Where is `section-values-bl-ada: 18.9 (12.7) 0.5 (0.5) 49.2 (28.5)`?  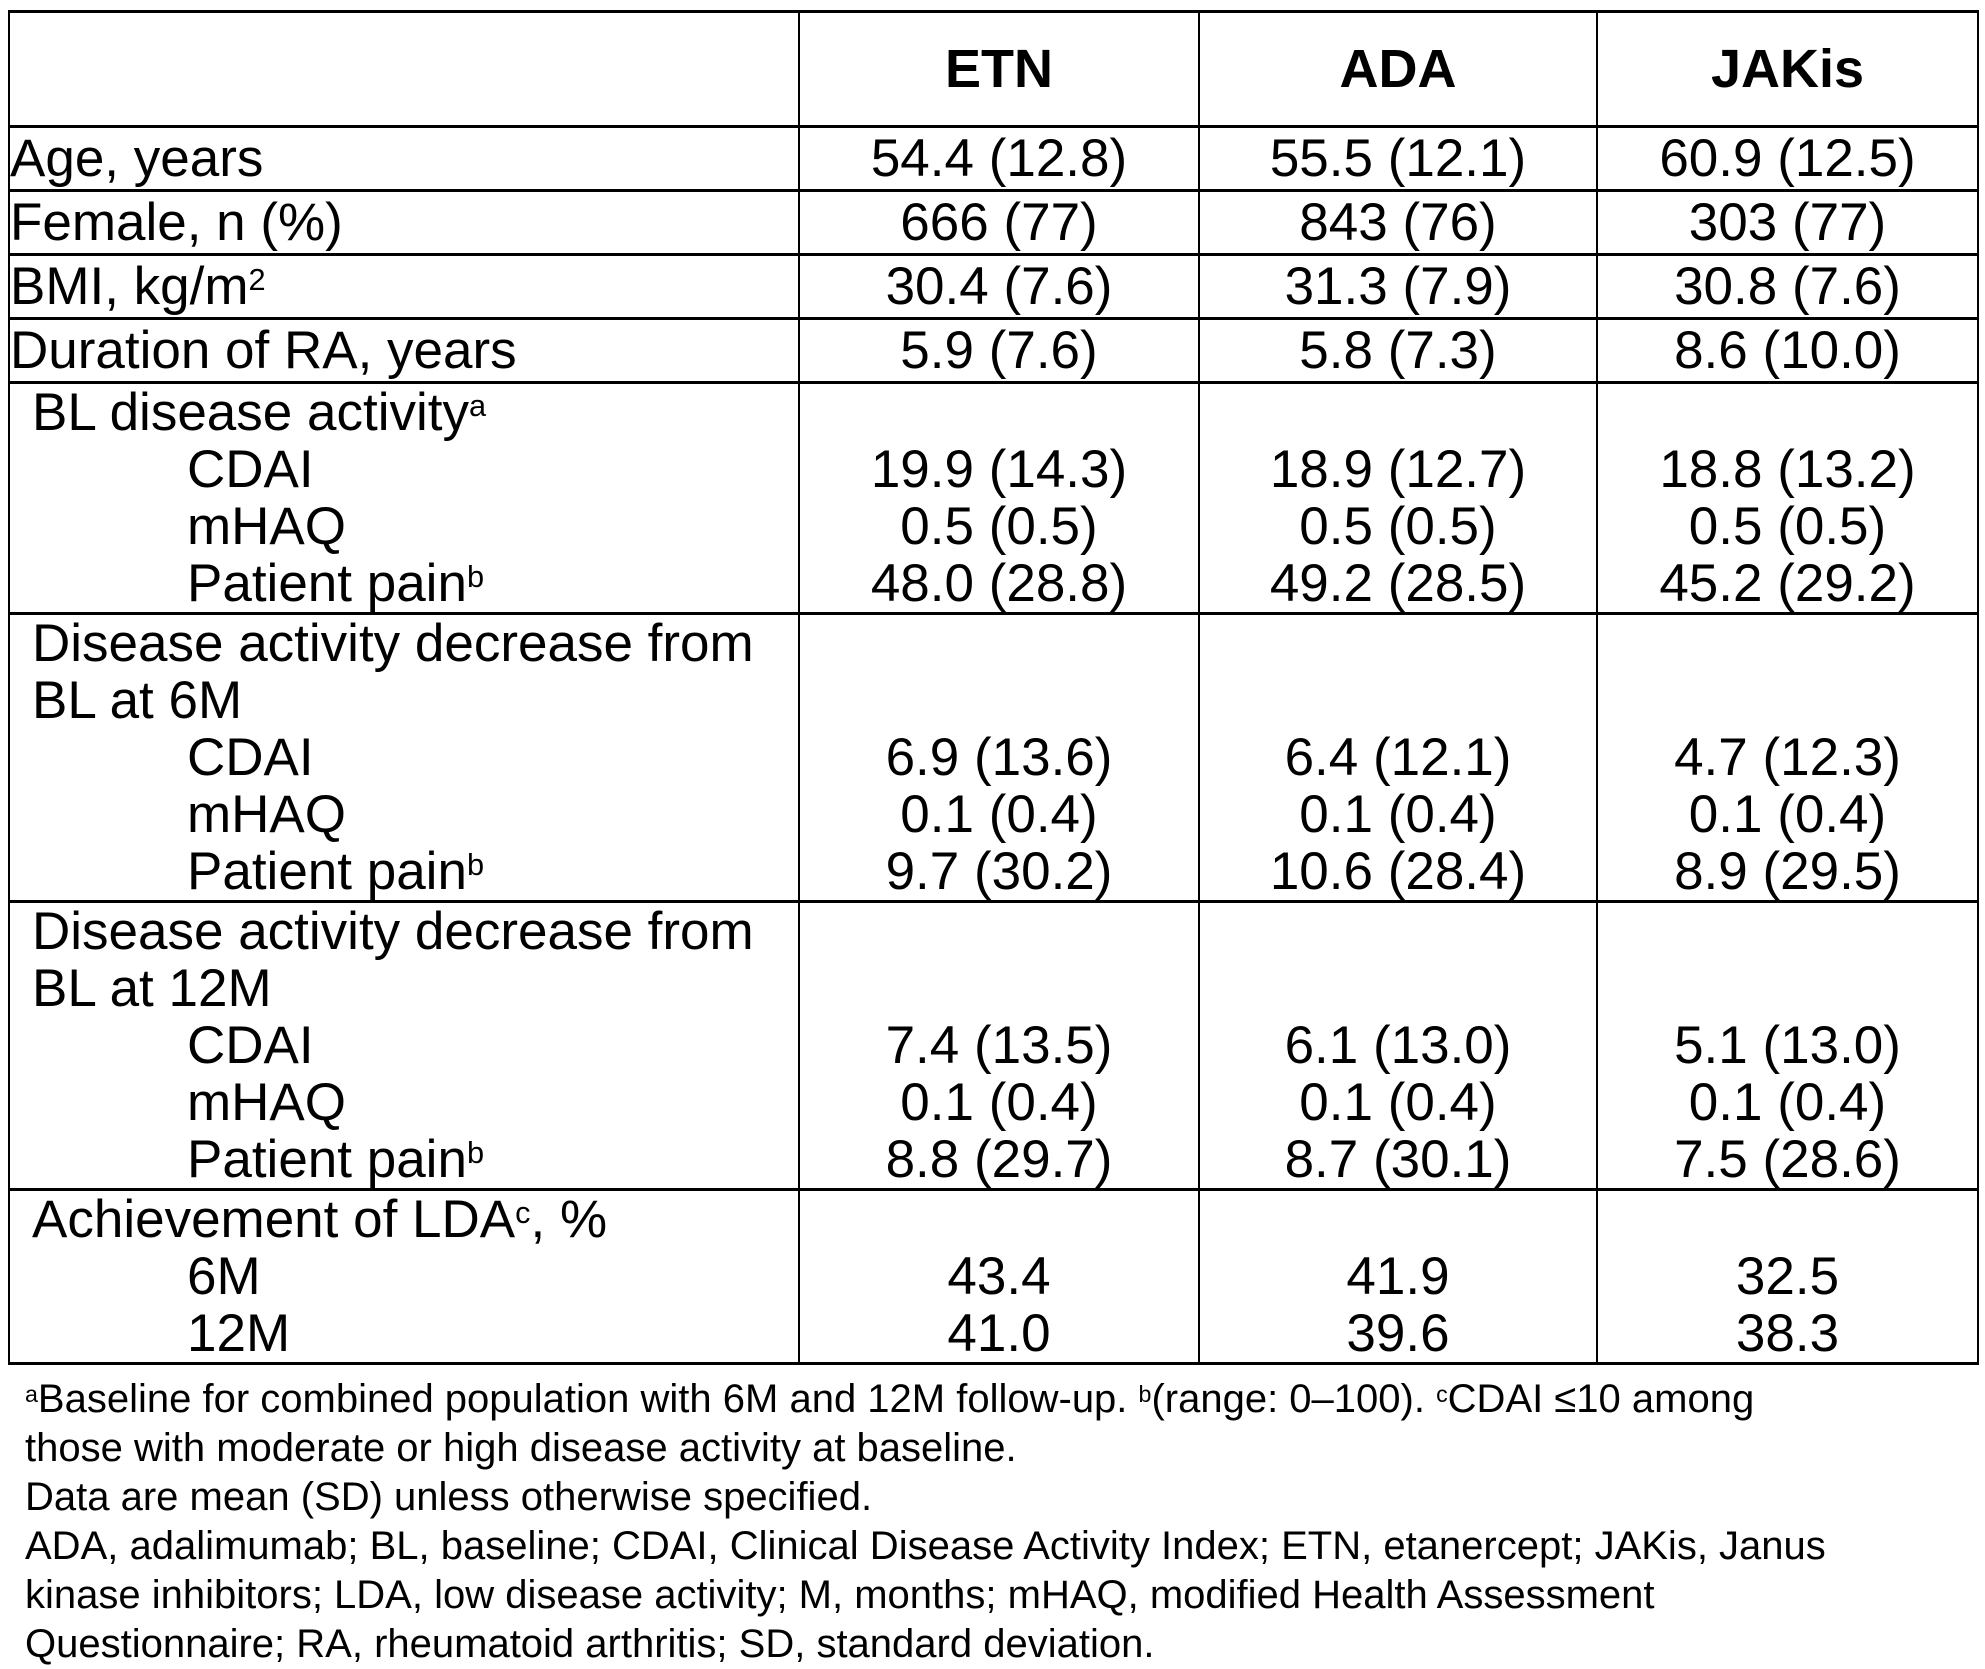
section-values-bl-ada: 18.9 (12.7) 0.5 (0.5) 49.2 (28.5) is located at coordinates (1398, 498).